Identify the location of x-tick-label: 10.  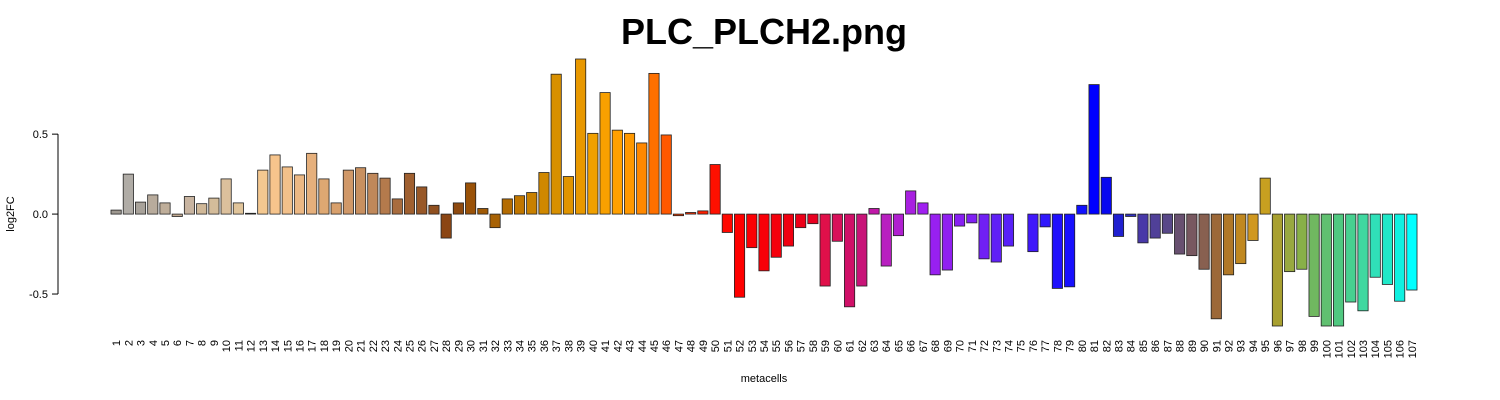
(227, 346).